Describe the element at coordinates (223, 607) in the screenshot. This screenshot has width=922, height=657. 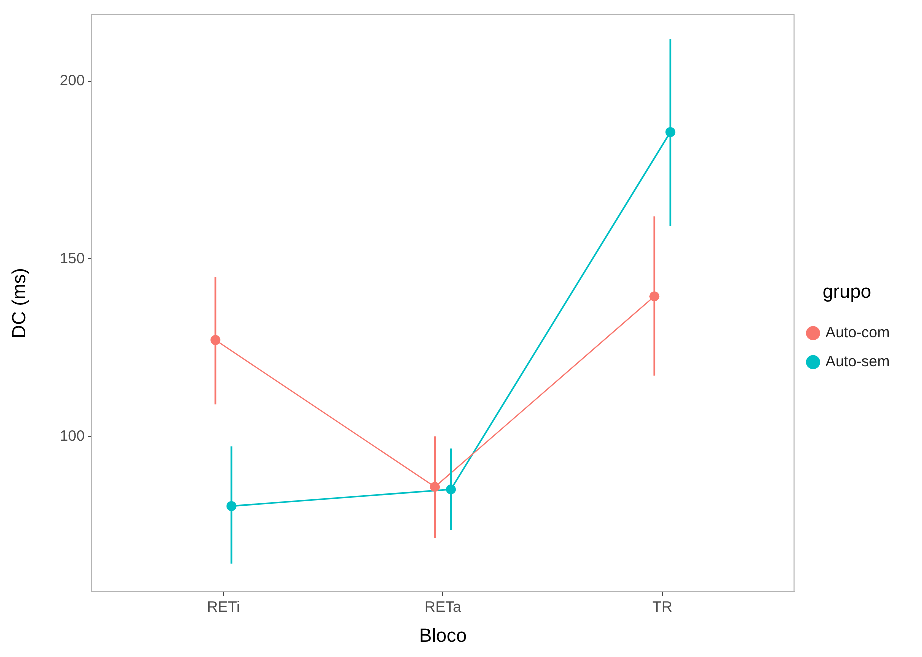
I see `x-tick-label: RETi` at that location.